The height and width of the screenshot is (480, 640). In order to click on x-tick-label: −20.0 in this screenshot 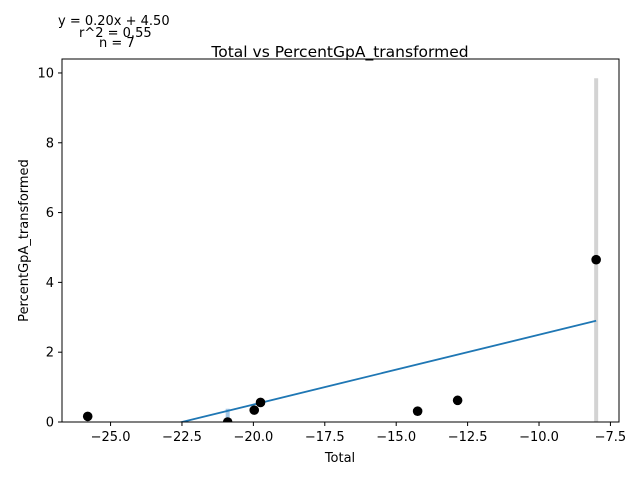, I will do `click(253, 437)`.